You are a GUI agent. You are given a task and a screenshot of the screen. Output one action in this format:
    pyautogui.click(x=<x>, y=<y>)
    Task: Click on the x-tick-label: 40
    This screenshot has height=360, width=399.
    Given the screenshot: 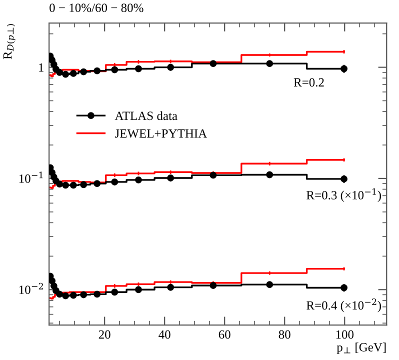 What is the action you would take?
    pyautogui.click(x=164, y=334)
    